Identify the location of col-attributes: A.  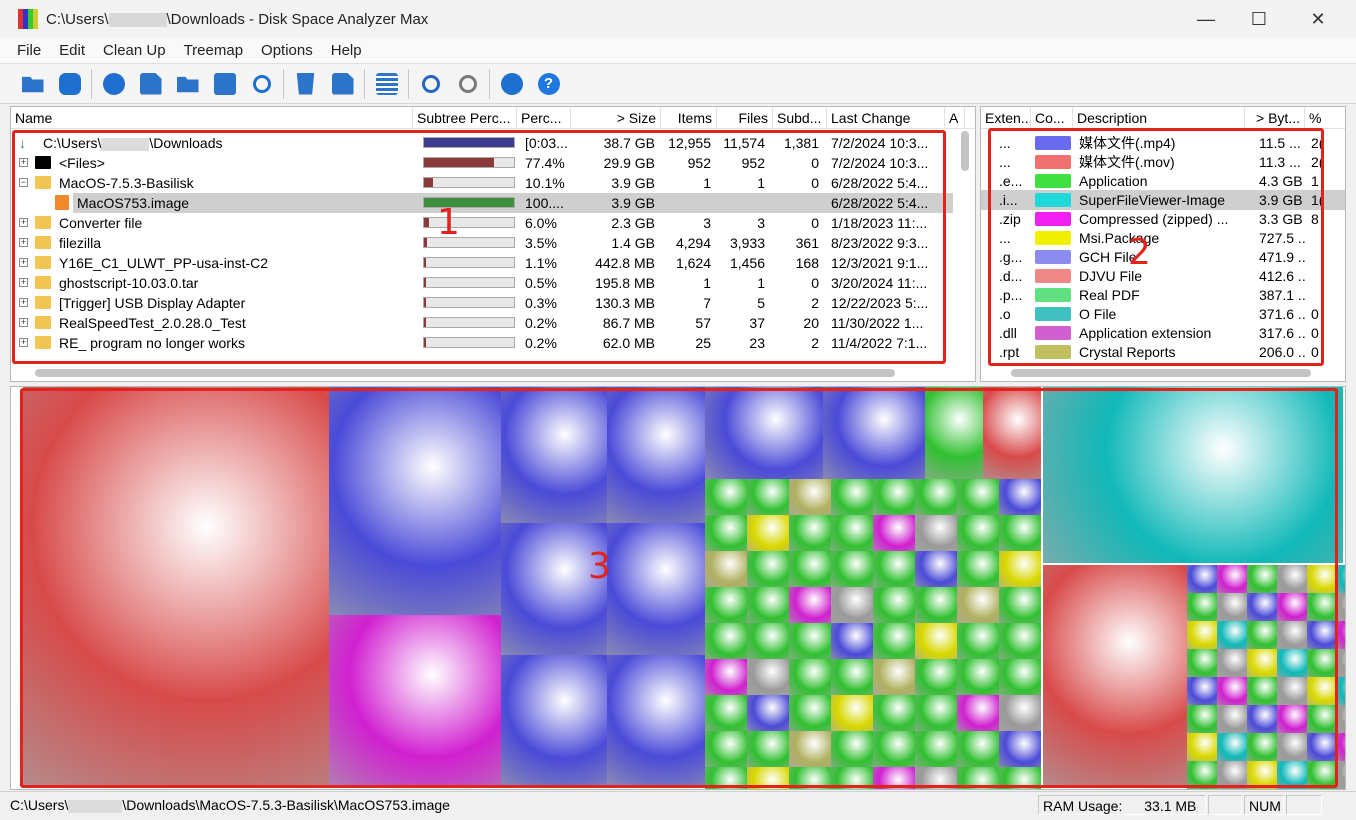
(955, 118).